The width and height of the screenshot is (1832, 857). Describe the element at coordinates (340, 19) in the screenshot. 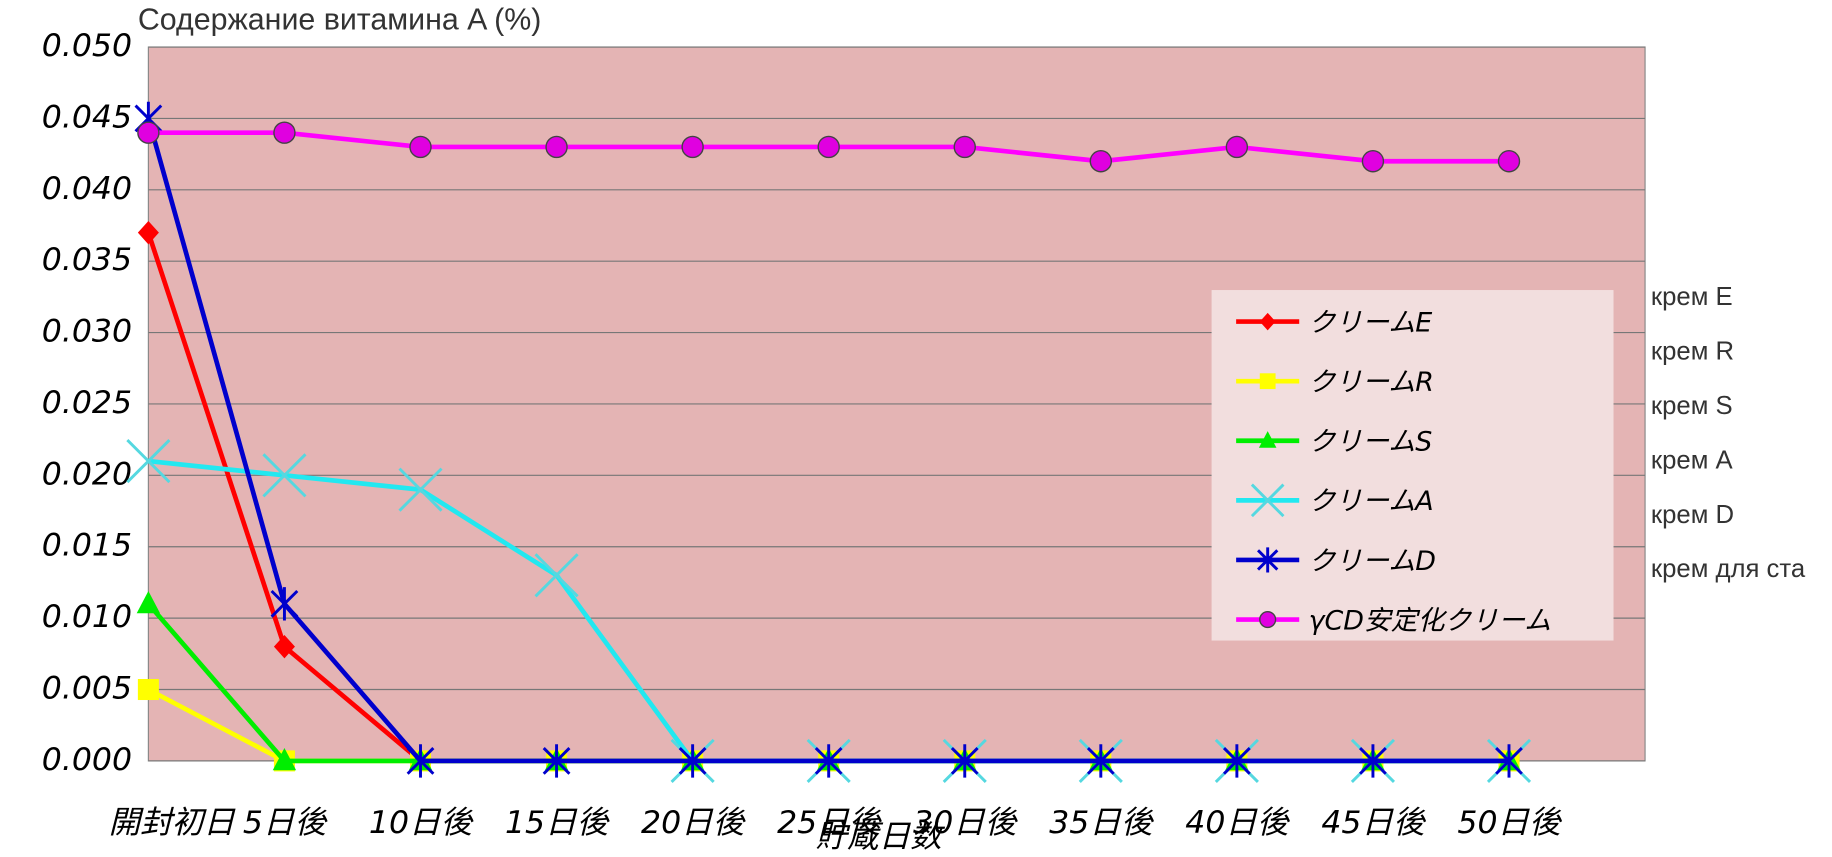

I see `chart-title: Содержание витамина A (%)` at that location.